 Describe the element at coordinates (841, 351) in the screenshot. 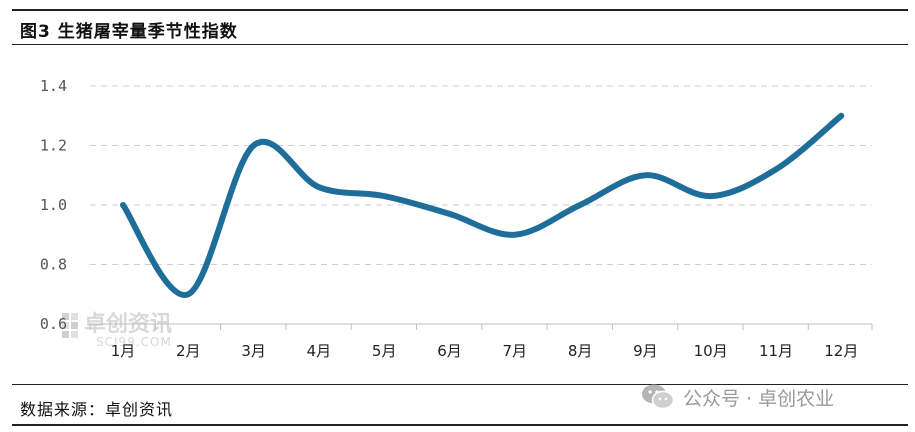

I see `x-tick-label: 12月` at that location.